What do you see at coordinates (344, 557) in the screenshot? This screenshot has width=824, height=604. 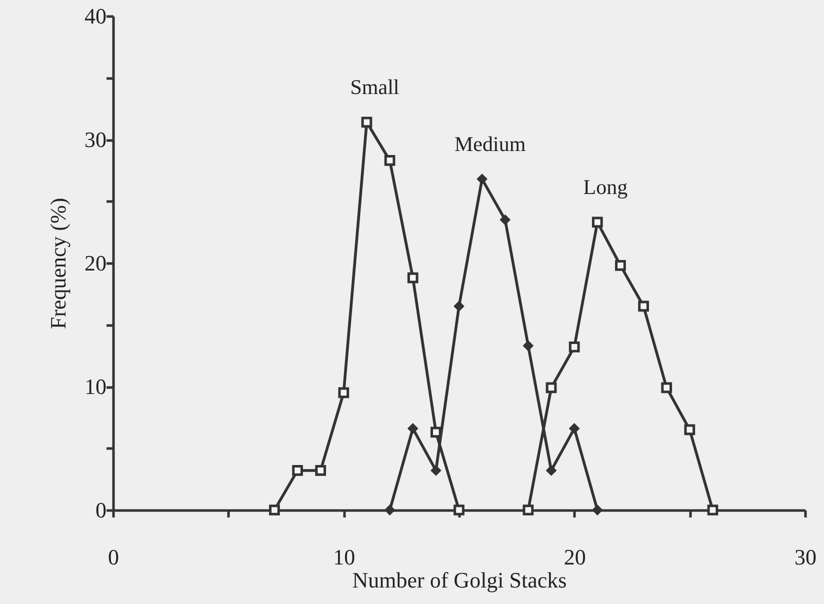 I see `x-tick-label: 10` at bounding box center [344, 557].